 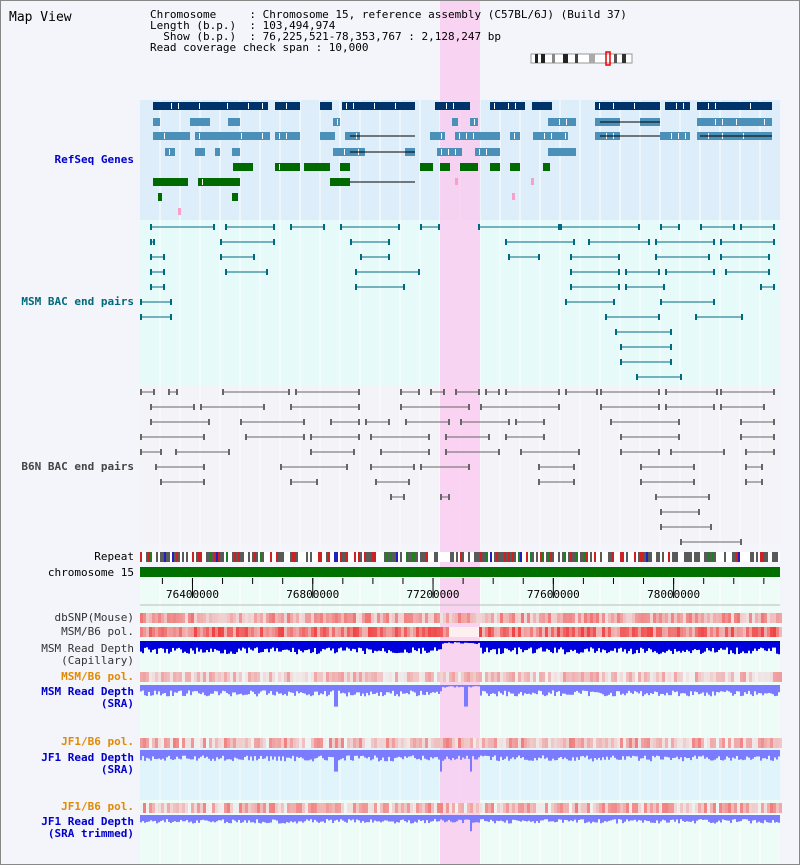 What do you see at coordinates (94, 159) in the screenshot?
I see `track-label-refseq: RefSeq Genes` at bounding box center [94, 159].